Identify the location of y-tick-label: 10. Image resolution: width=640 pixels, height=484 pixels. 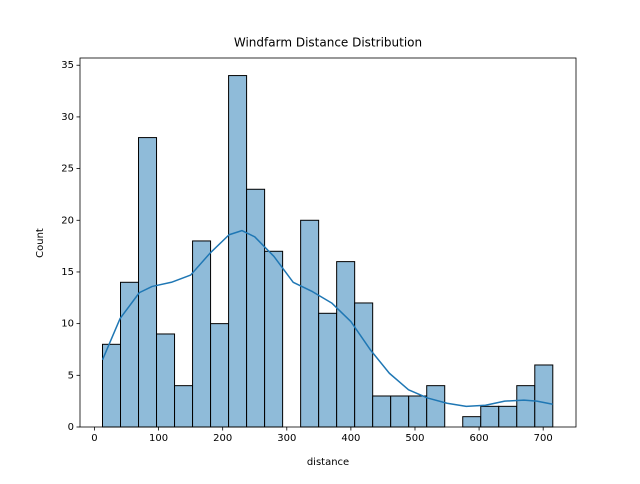
(67, 324).